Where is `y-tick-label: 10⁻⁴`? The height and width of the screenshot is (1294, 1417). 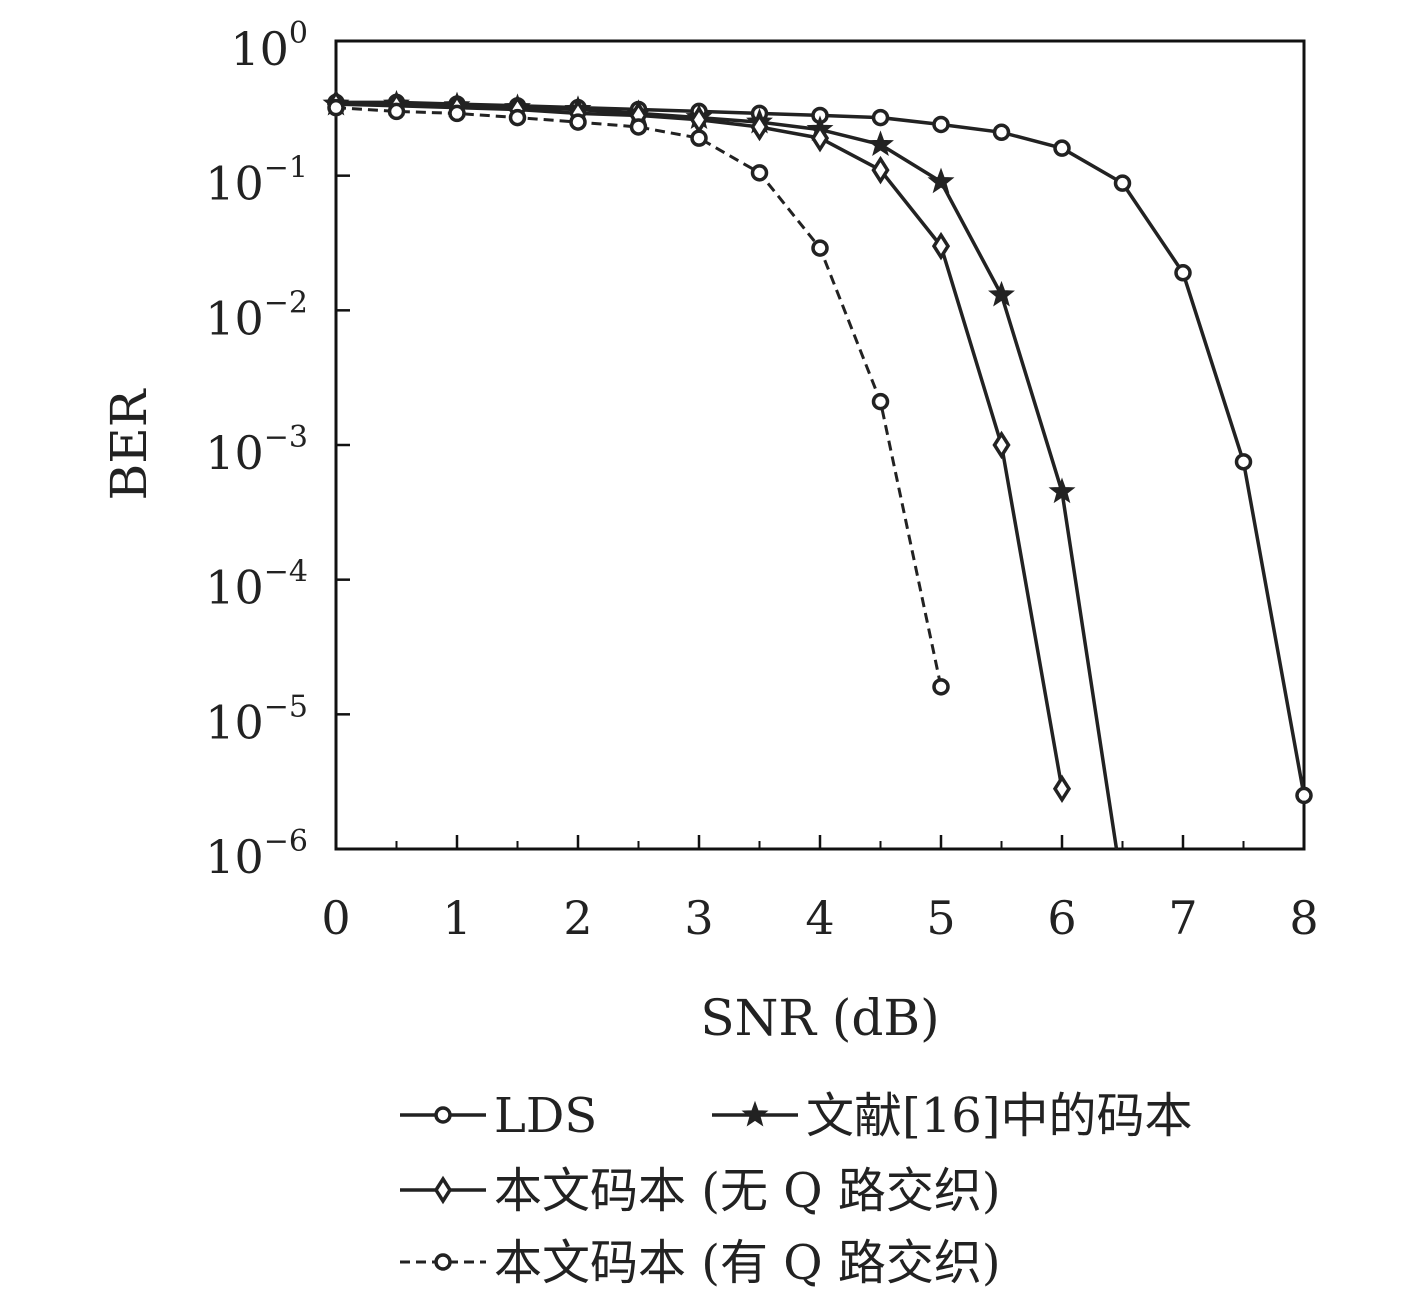
y-tick-label: 10⁻⁴ is located at coordinates (256, 585).